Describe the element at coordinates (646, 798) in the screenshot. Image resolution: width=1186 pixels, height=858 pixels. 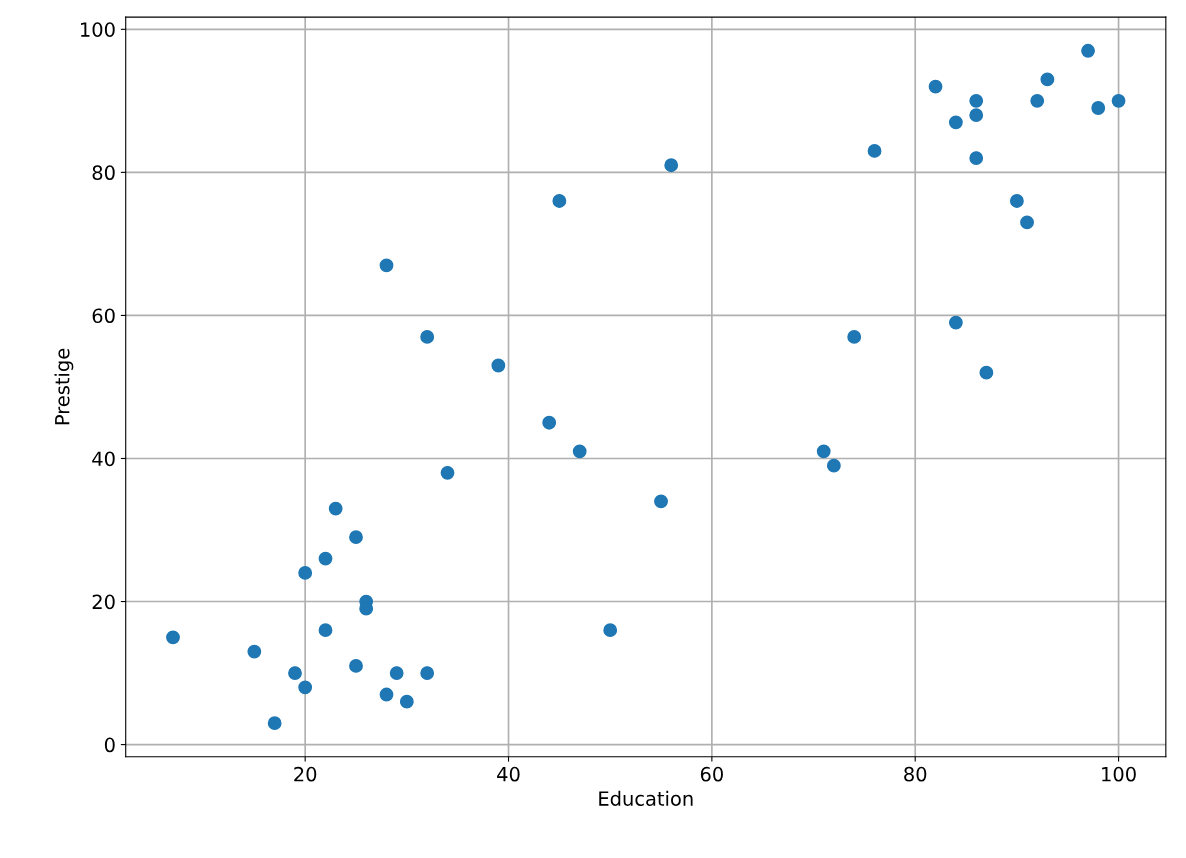
I see `x-axis-title: Education` at that location.